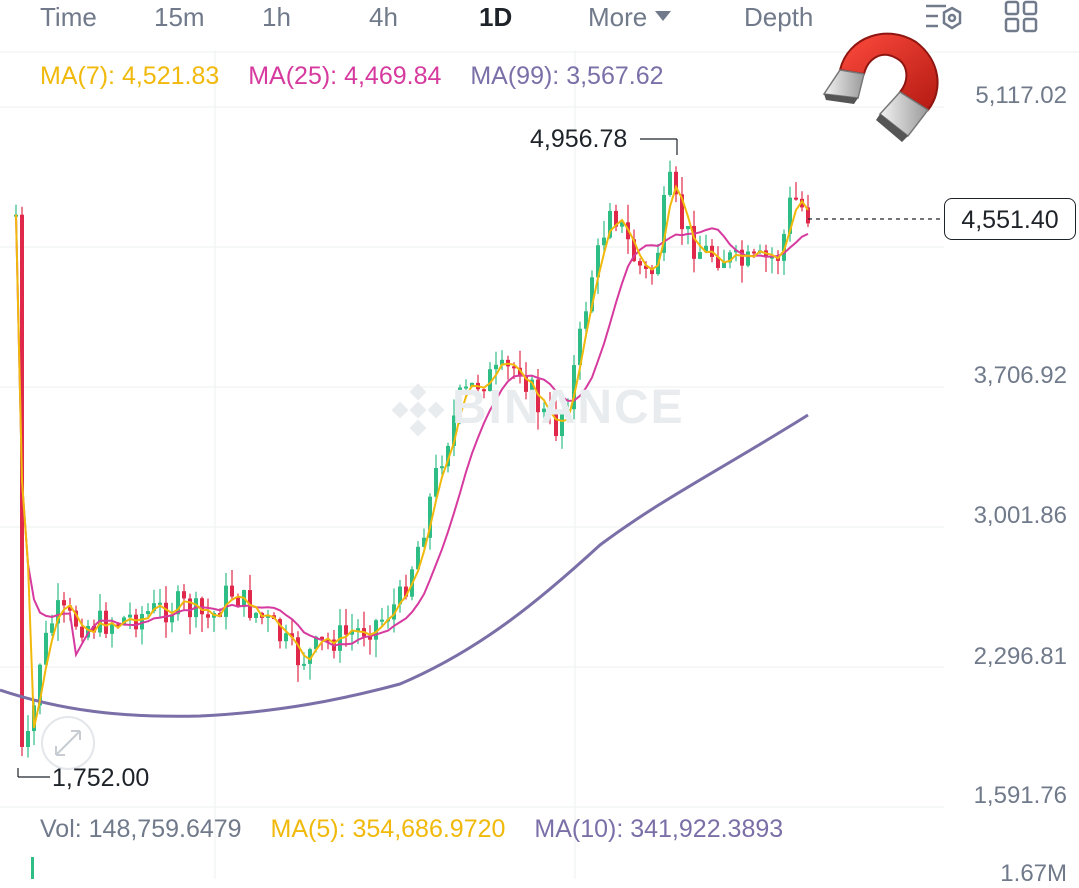 The height and width of the screenshot is (888, 1079). What do you see at coordinates (883, 88) in the screenshot?
I see `magnet-icon` at bounding box center [883, 88].